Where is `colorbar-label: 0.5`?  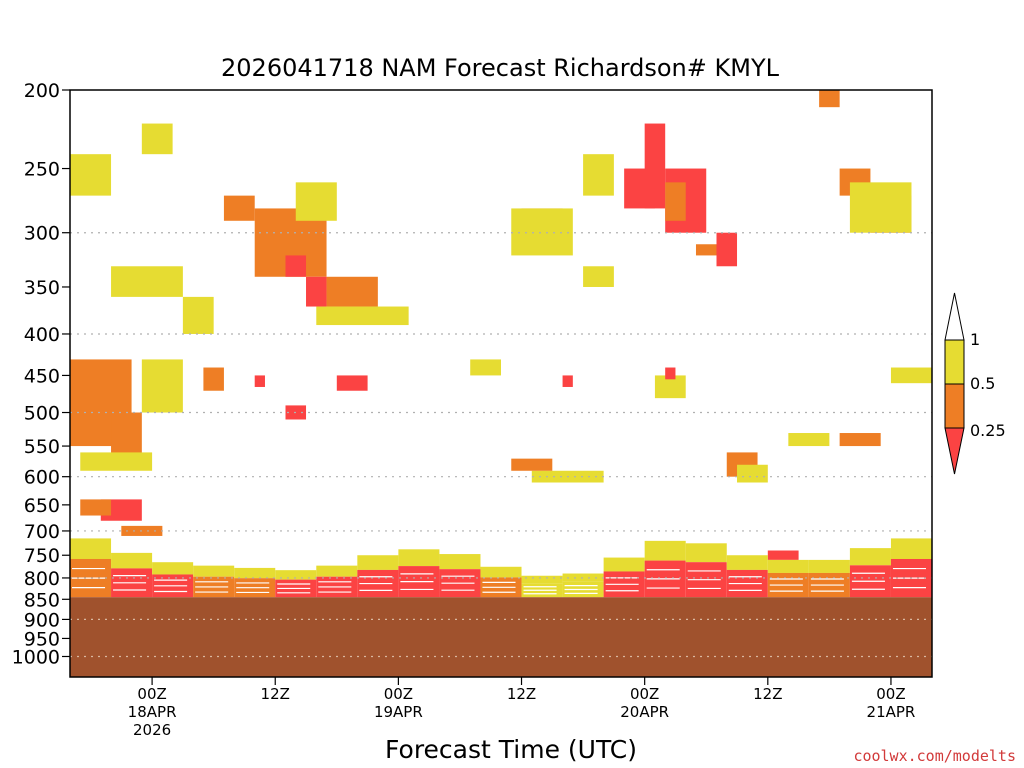 colorbar-label: 0.5 is located at coordinates (982, 383).